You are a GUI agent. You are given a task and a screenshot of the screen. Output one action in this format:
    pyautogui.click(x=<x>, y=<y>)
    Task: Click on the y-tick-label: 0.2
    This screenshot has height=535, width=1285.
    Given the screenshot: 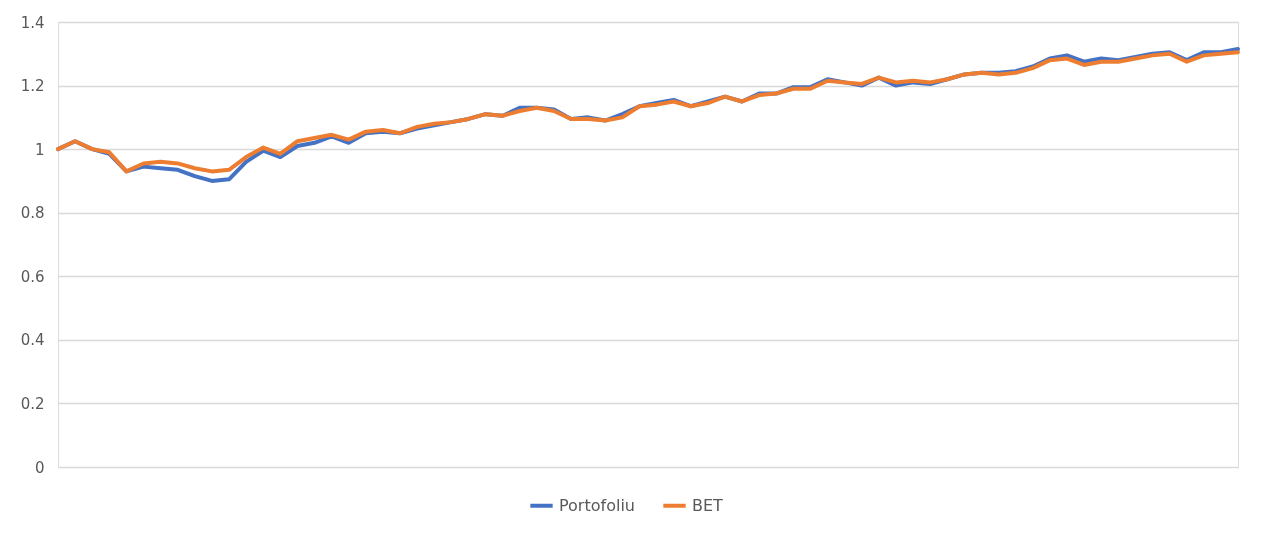 What is the action you would take?
    pyautogui.click(x=32, y=403)
    